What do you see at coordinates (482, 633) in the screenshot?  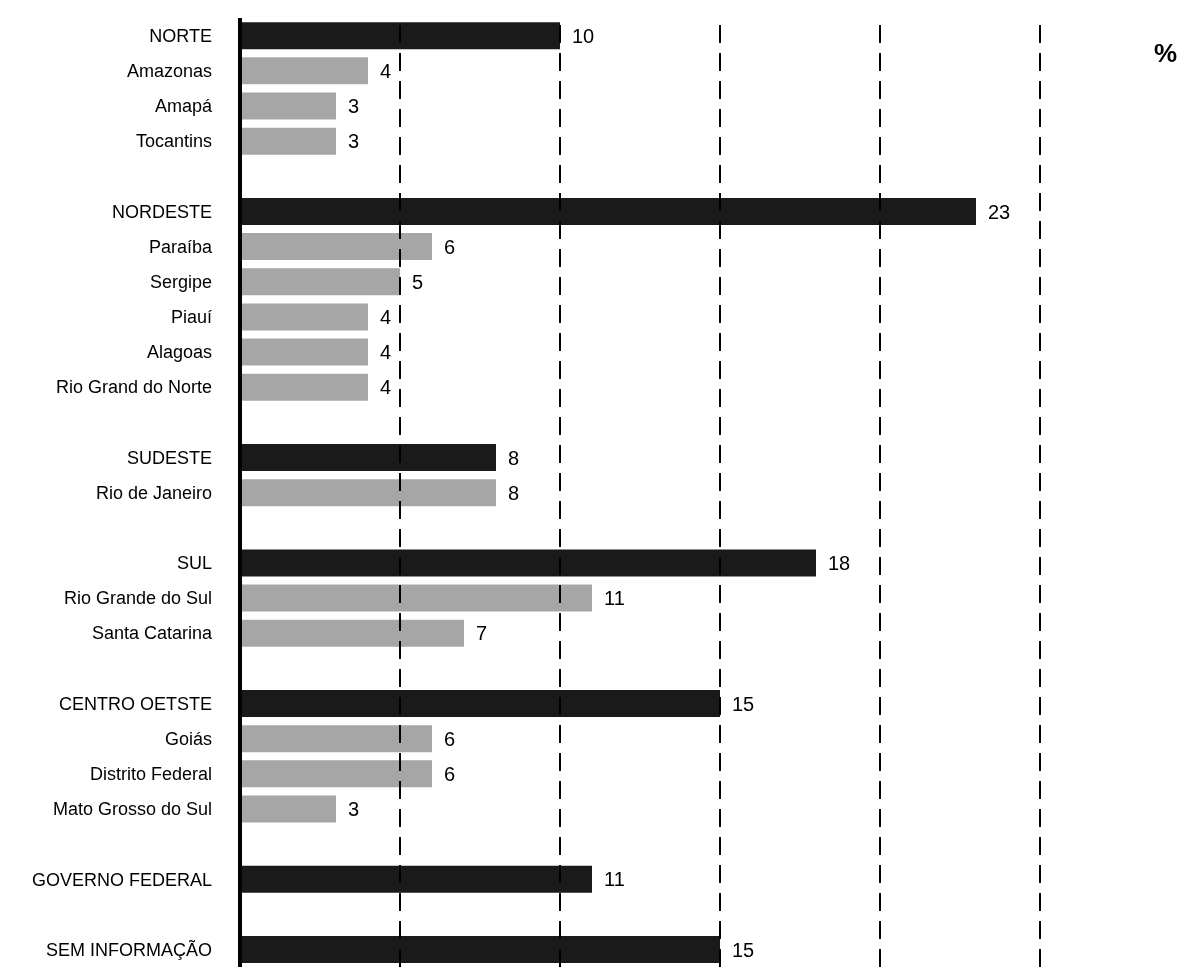 I see `data-label: 7` at bounding box center [482, 633].